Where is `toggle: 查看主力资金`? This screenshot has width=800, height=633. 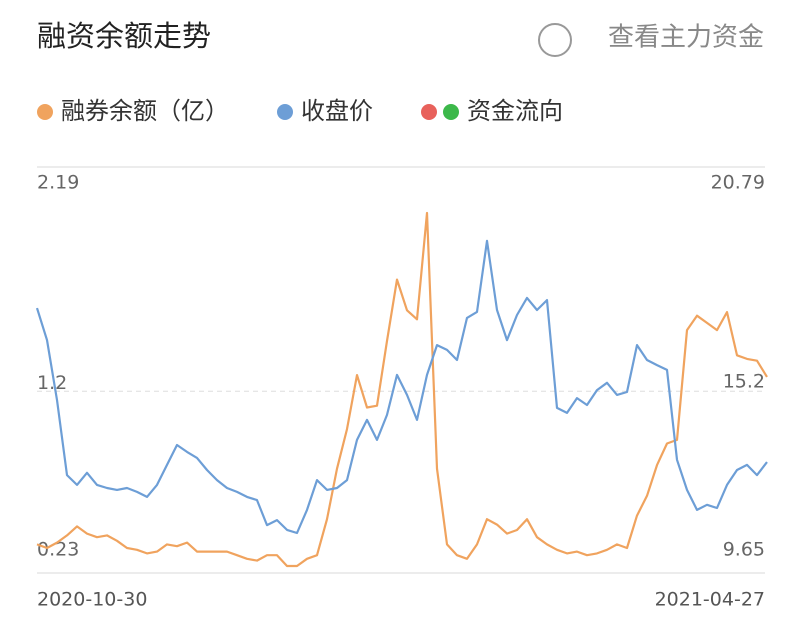
toggle: 查看主力资金 is located at coordinates (651, 40).